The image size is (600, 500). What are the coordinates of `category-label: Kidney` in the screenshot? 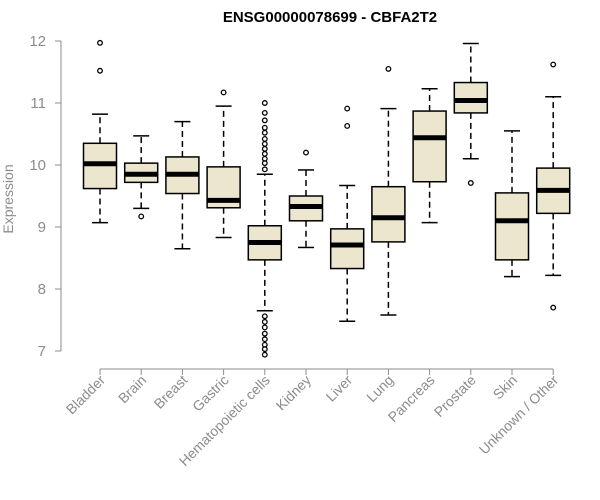 It's located at (294, 393).